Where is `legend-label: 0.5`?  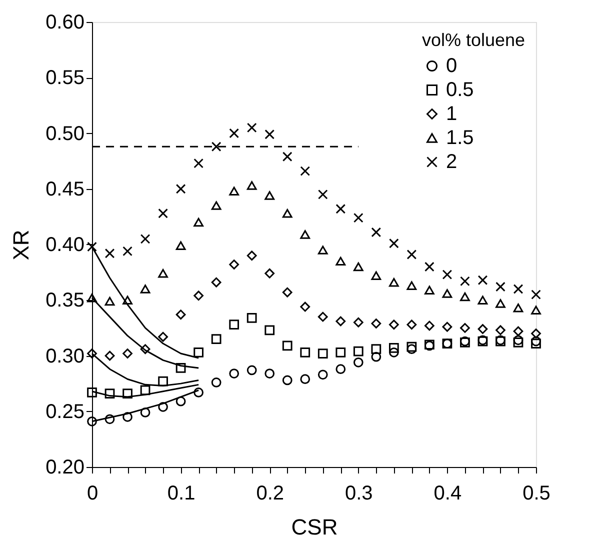 legend-label: 0.5 is located at coordinates (460, 90).